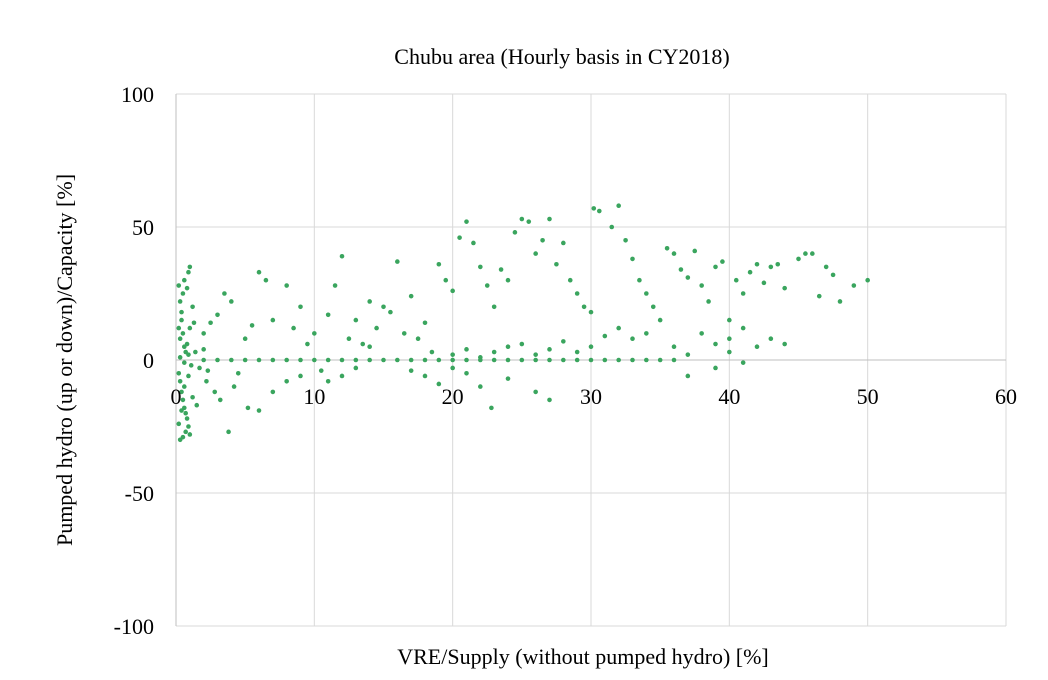  Describe the element at coordinates (134, 626) in the screenshot. I see `y-tick-label: -100` at that location.